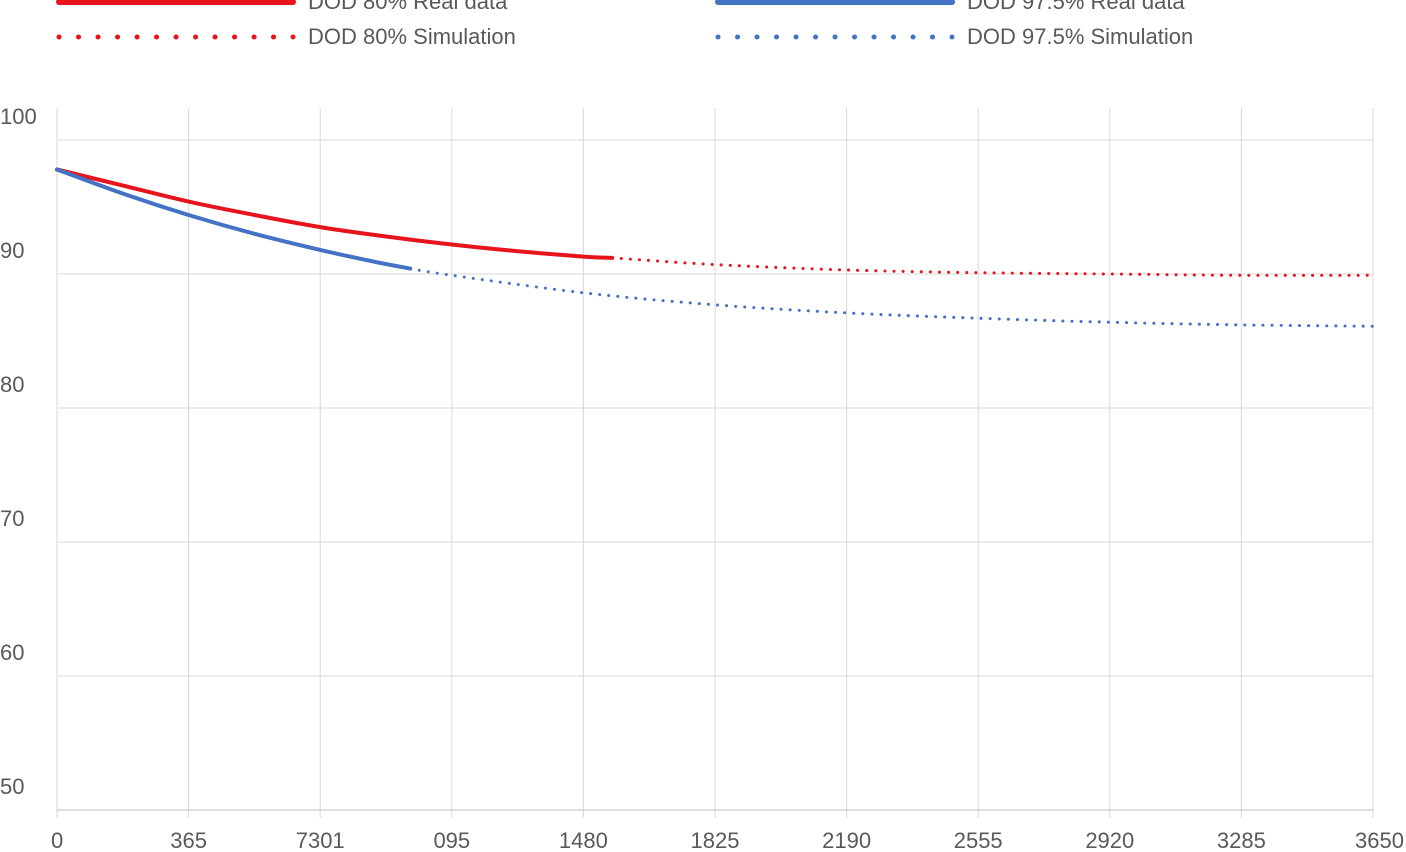  What do you see at coordinates (188, 840) in the screenshot?
I see `x-tick-label: 365` at bounding box center [188, 840].